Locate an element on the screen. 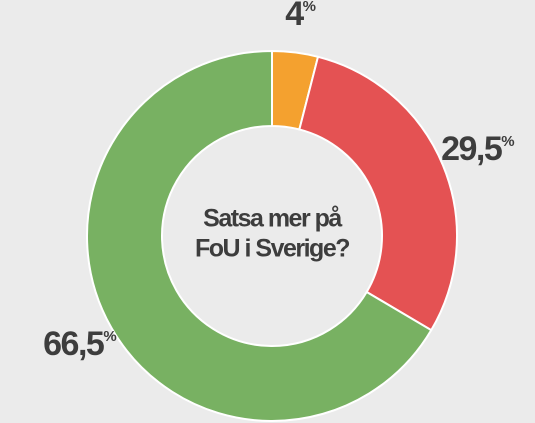  data-label-value: 66,5 is located at coordinates (73, 344).